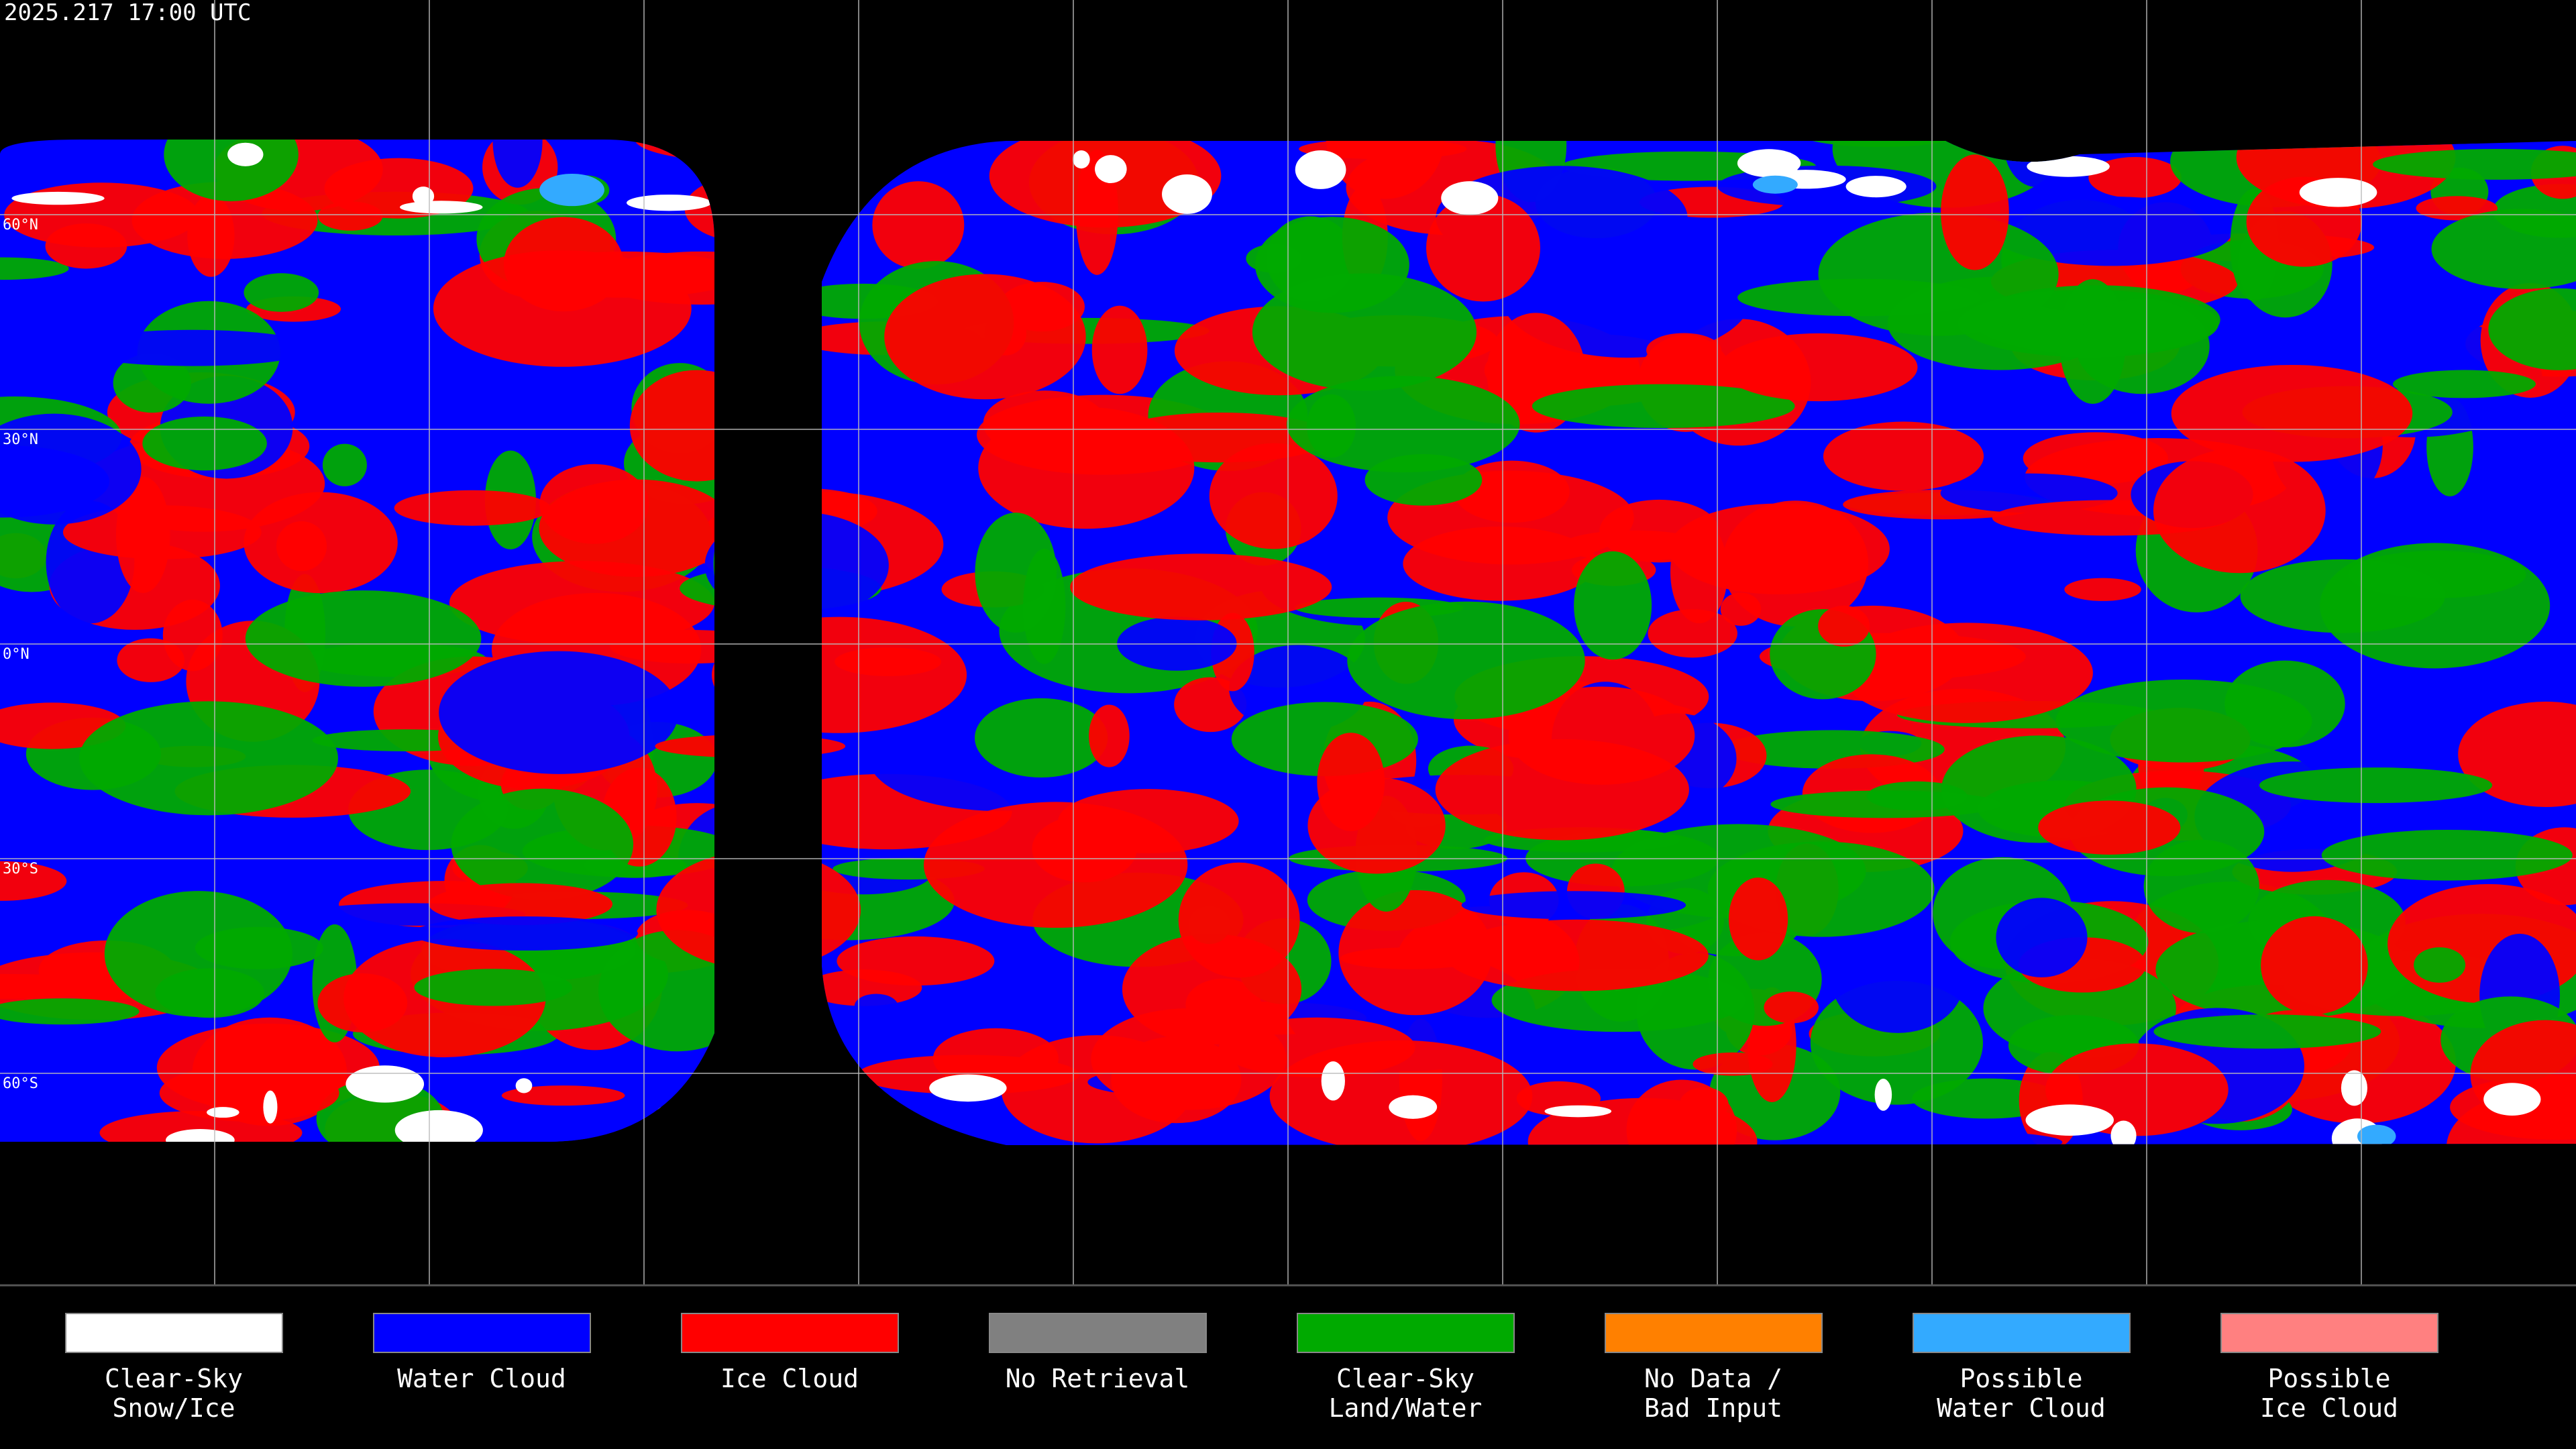  Describe the element at coordinates (1713, 1408) in the screenshot. I see `legend-label: Bad Input` at that location.